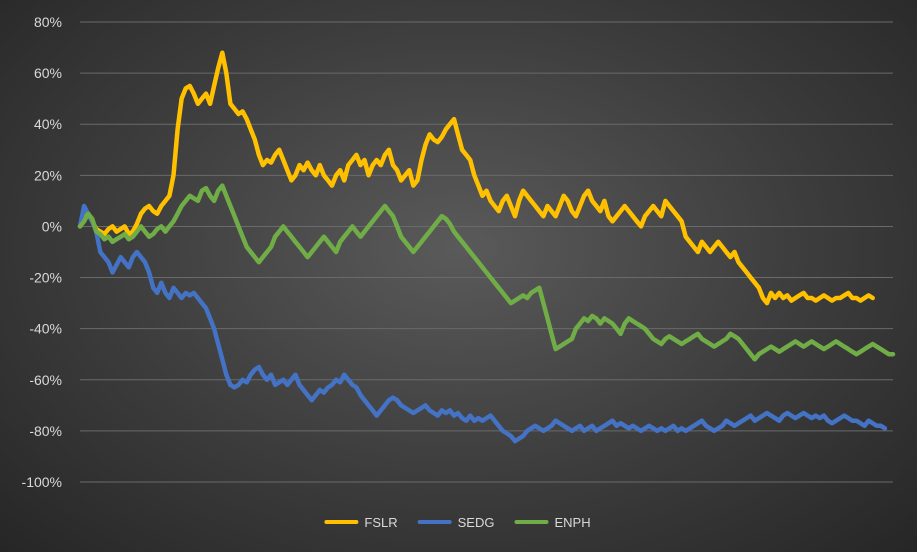 This screenshot has width=917, height=552. What do you see at coordinates (380, 522) in the screenshot?
I see `legend-label-fslr: FSLR` at bounding box center [380, 522].